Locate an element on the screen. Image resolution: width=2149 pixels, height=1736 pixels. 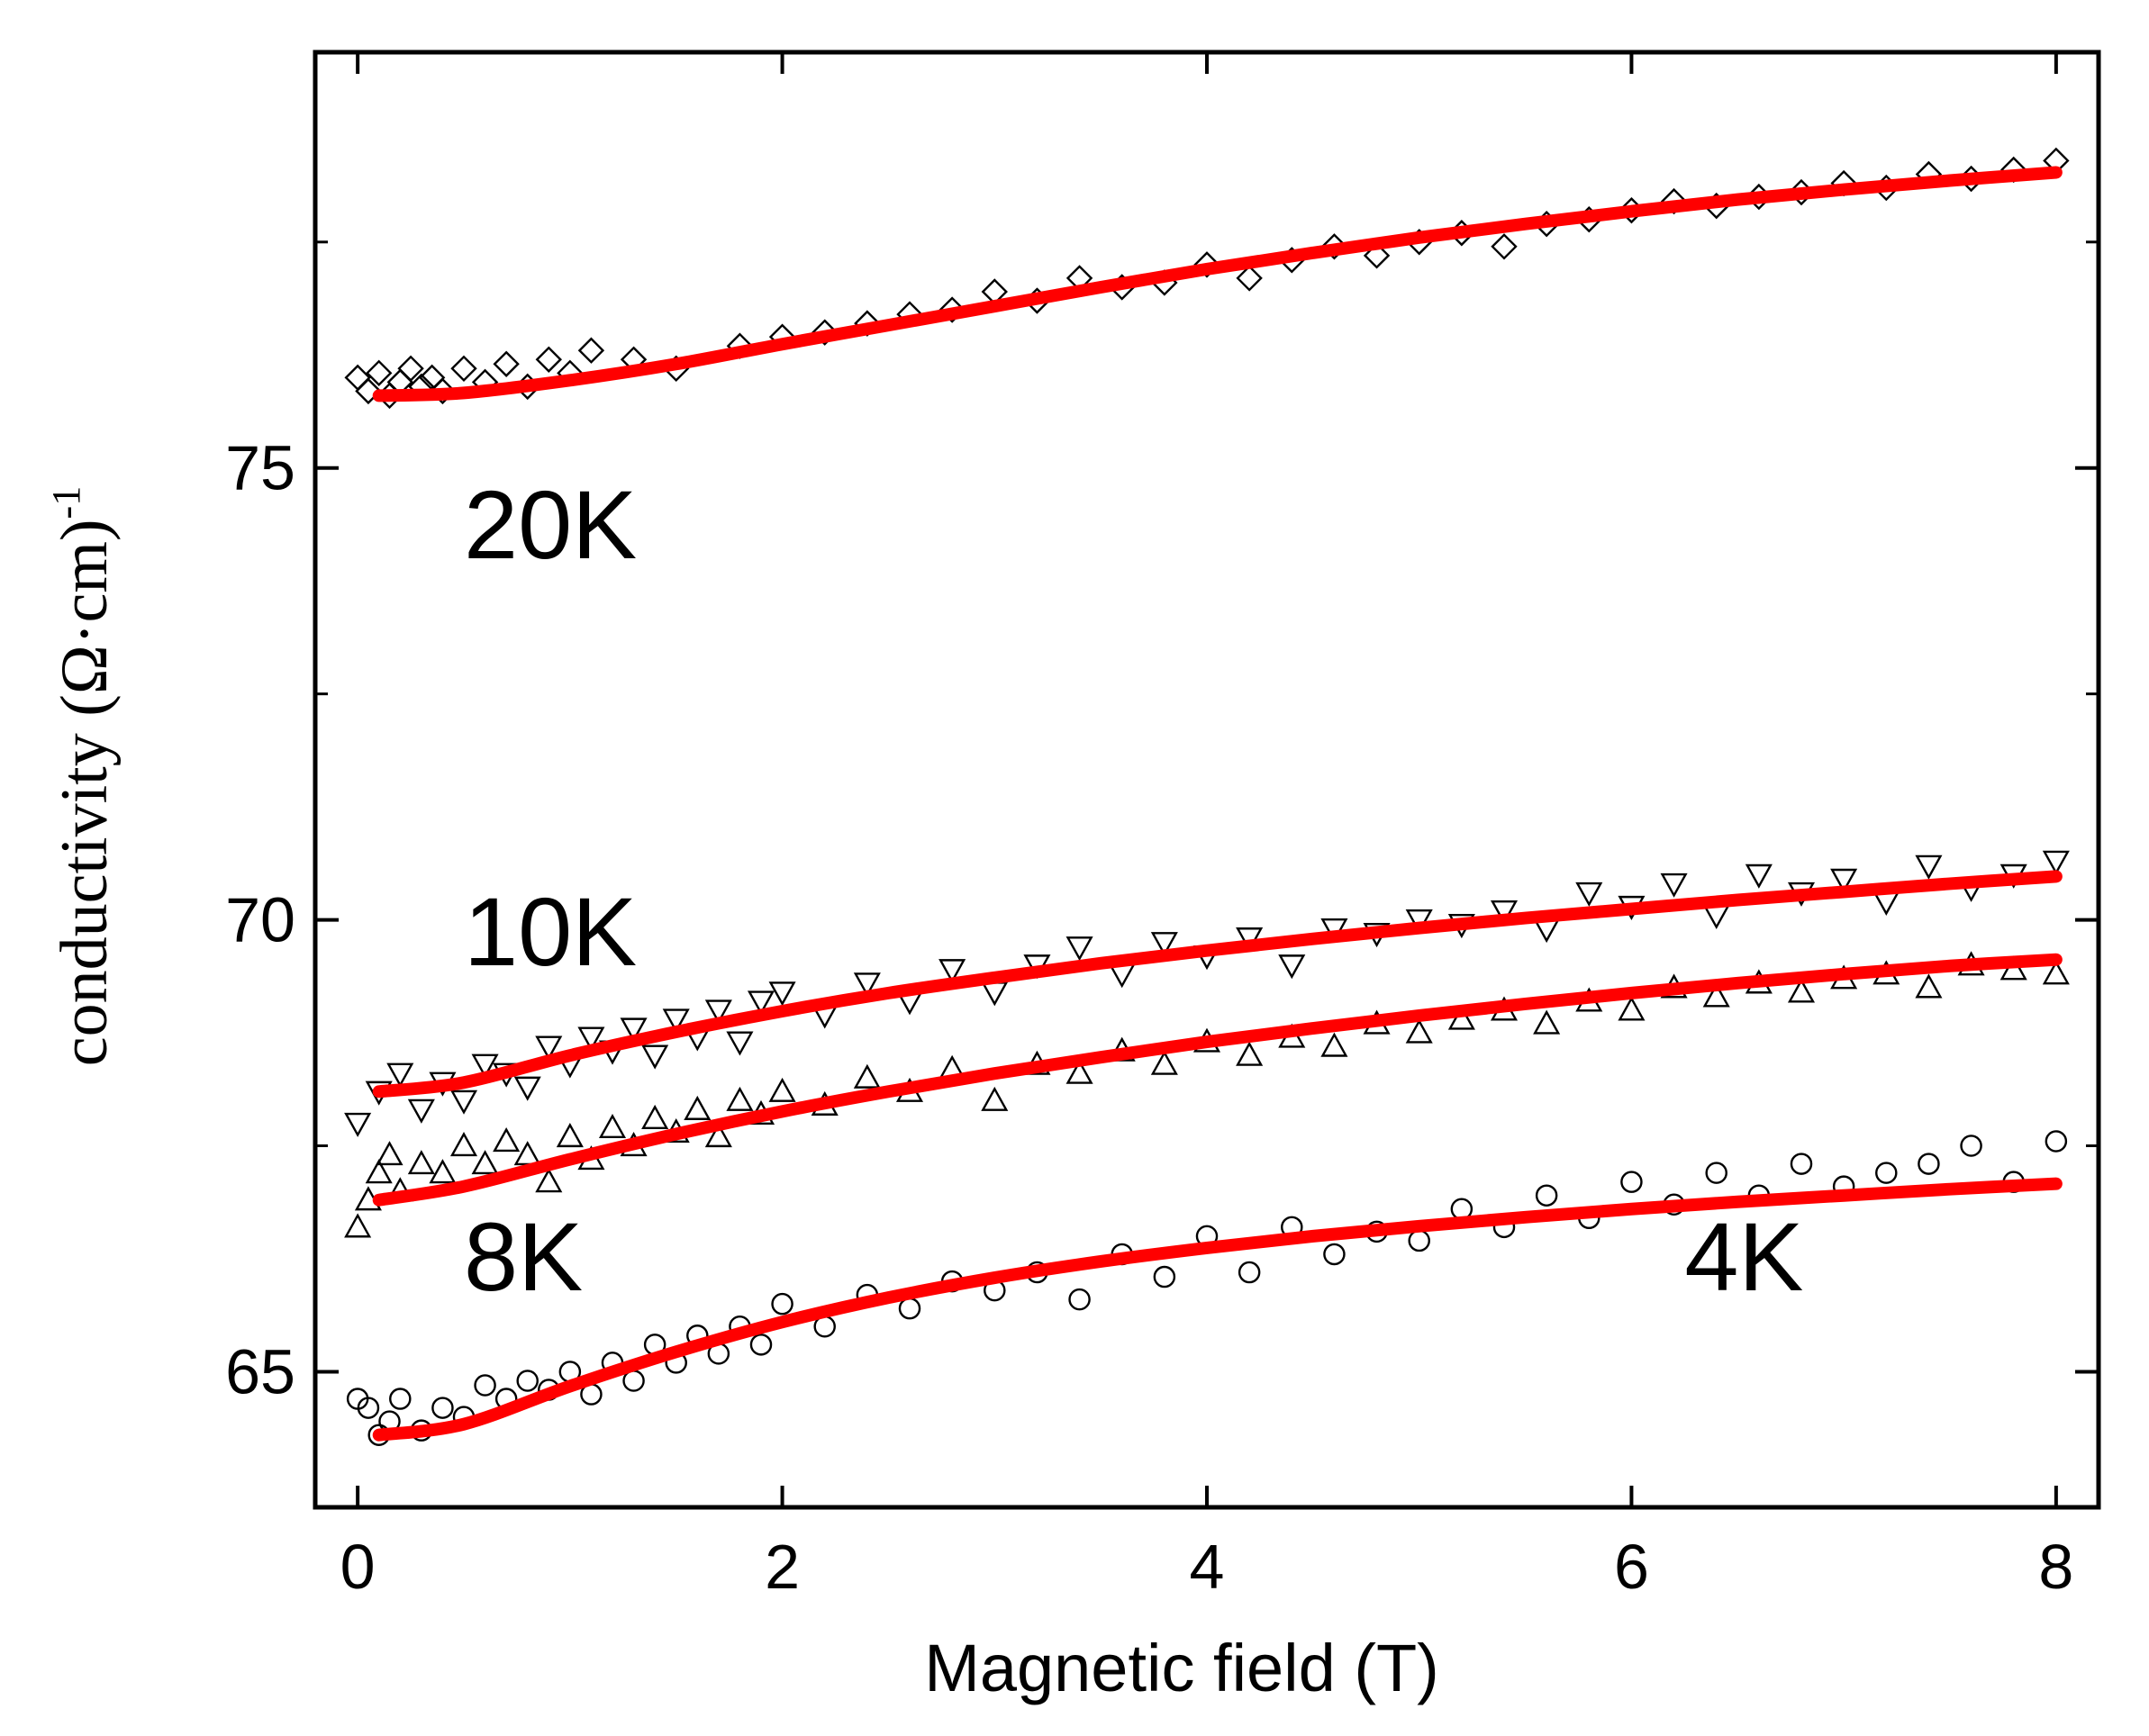
x-tick-label: 2 is located at coordinates (782, 1567).